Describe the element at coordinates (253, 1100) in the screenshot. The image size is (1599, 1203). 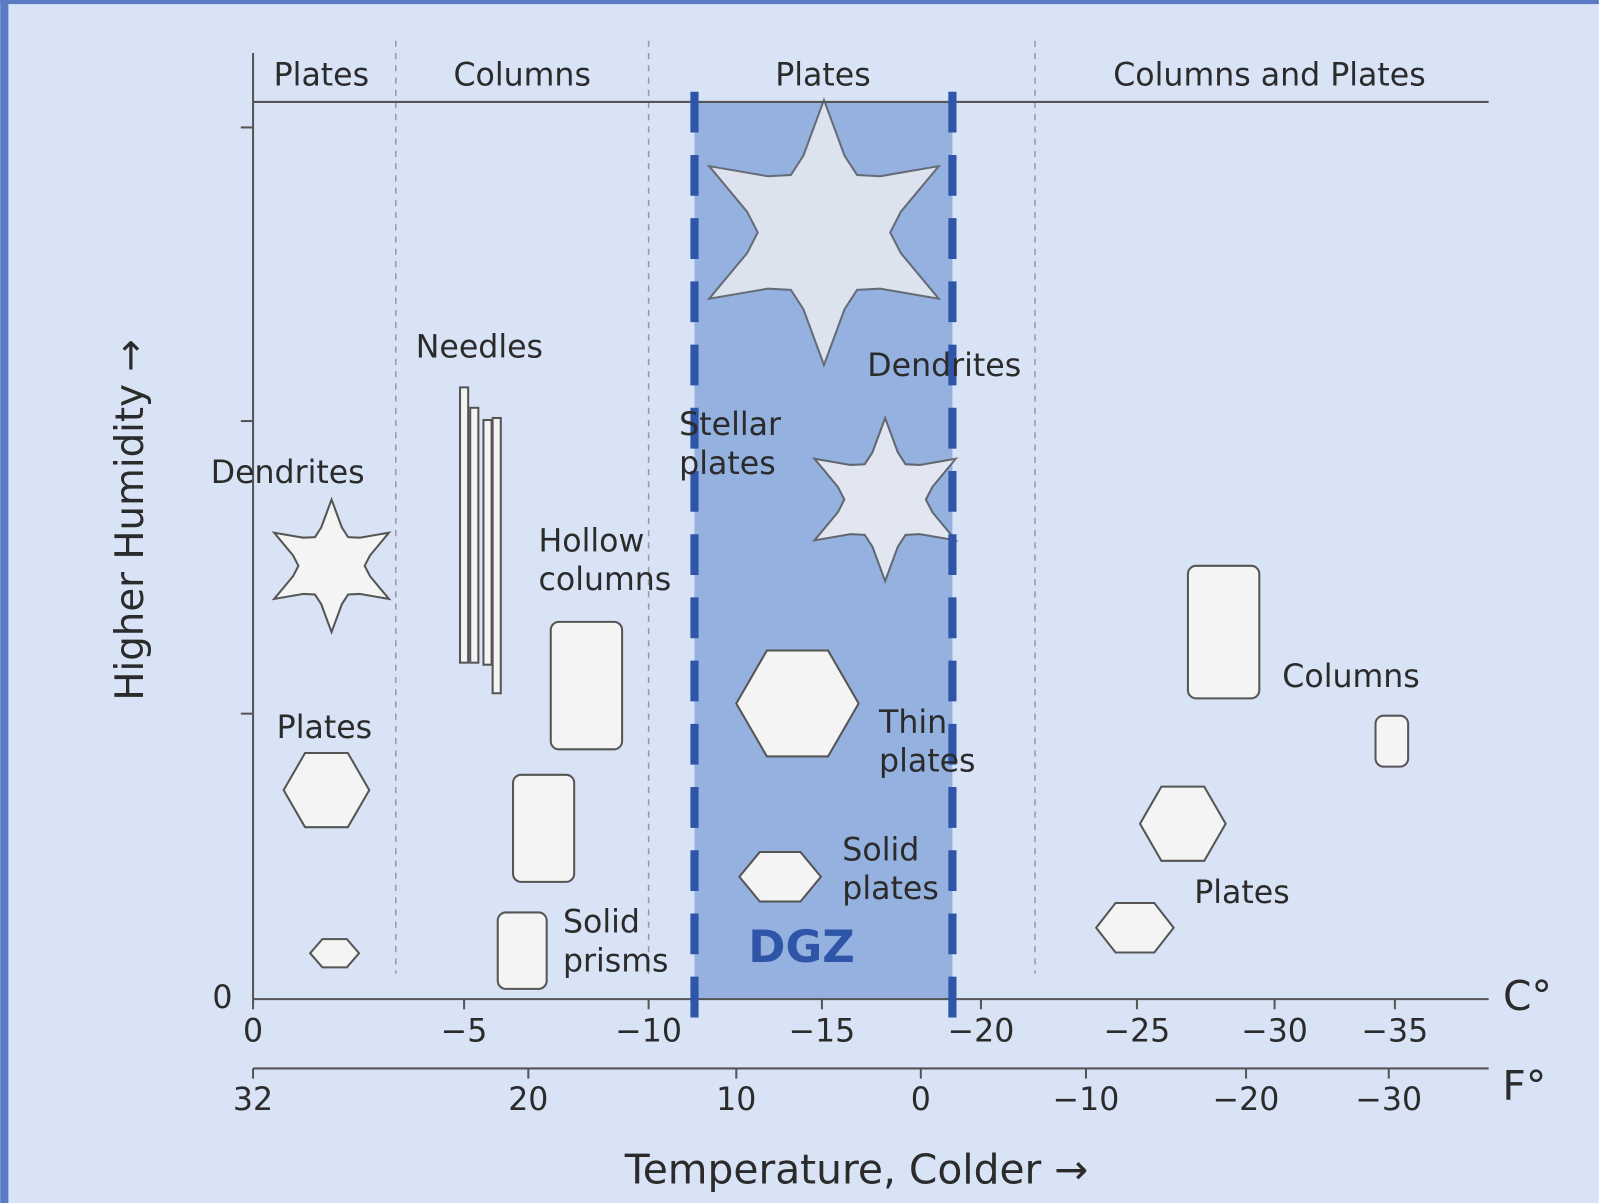
I see `fahrenheit-tick-label: 32` at that location.